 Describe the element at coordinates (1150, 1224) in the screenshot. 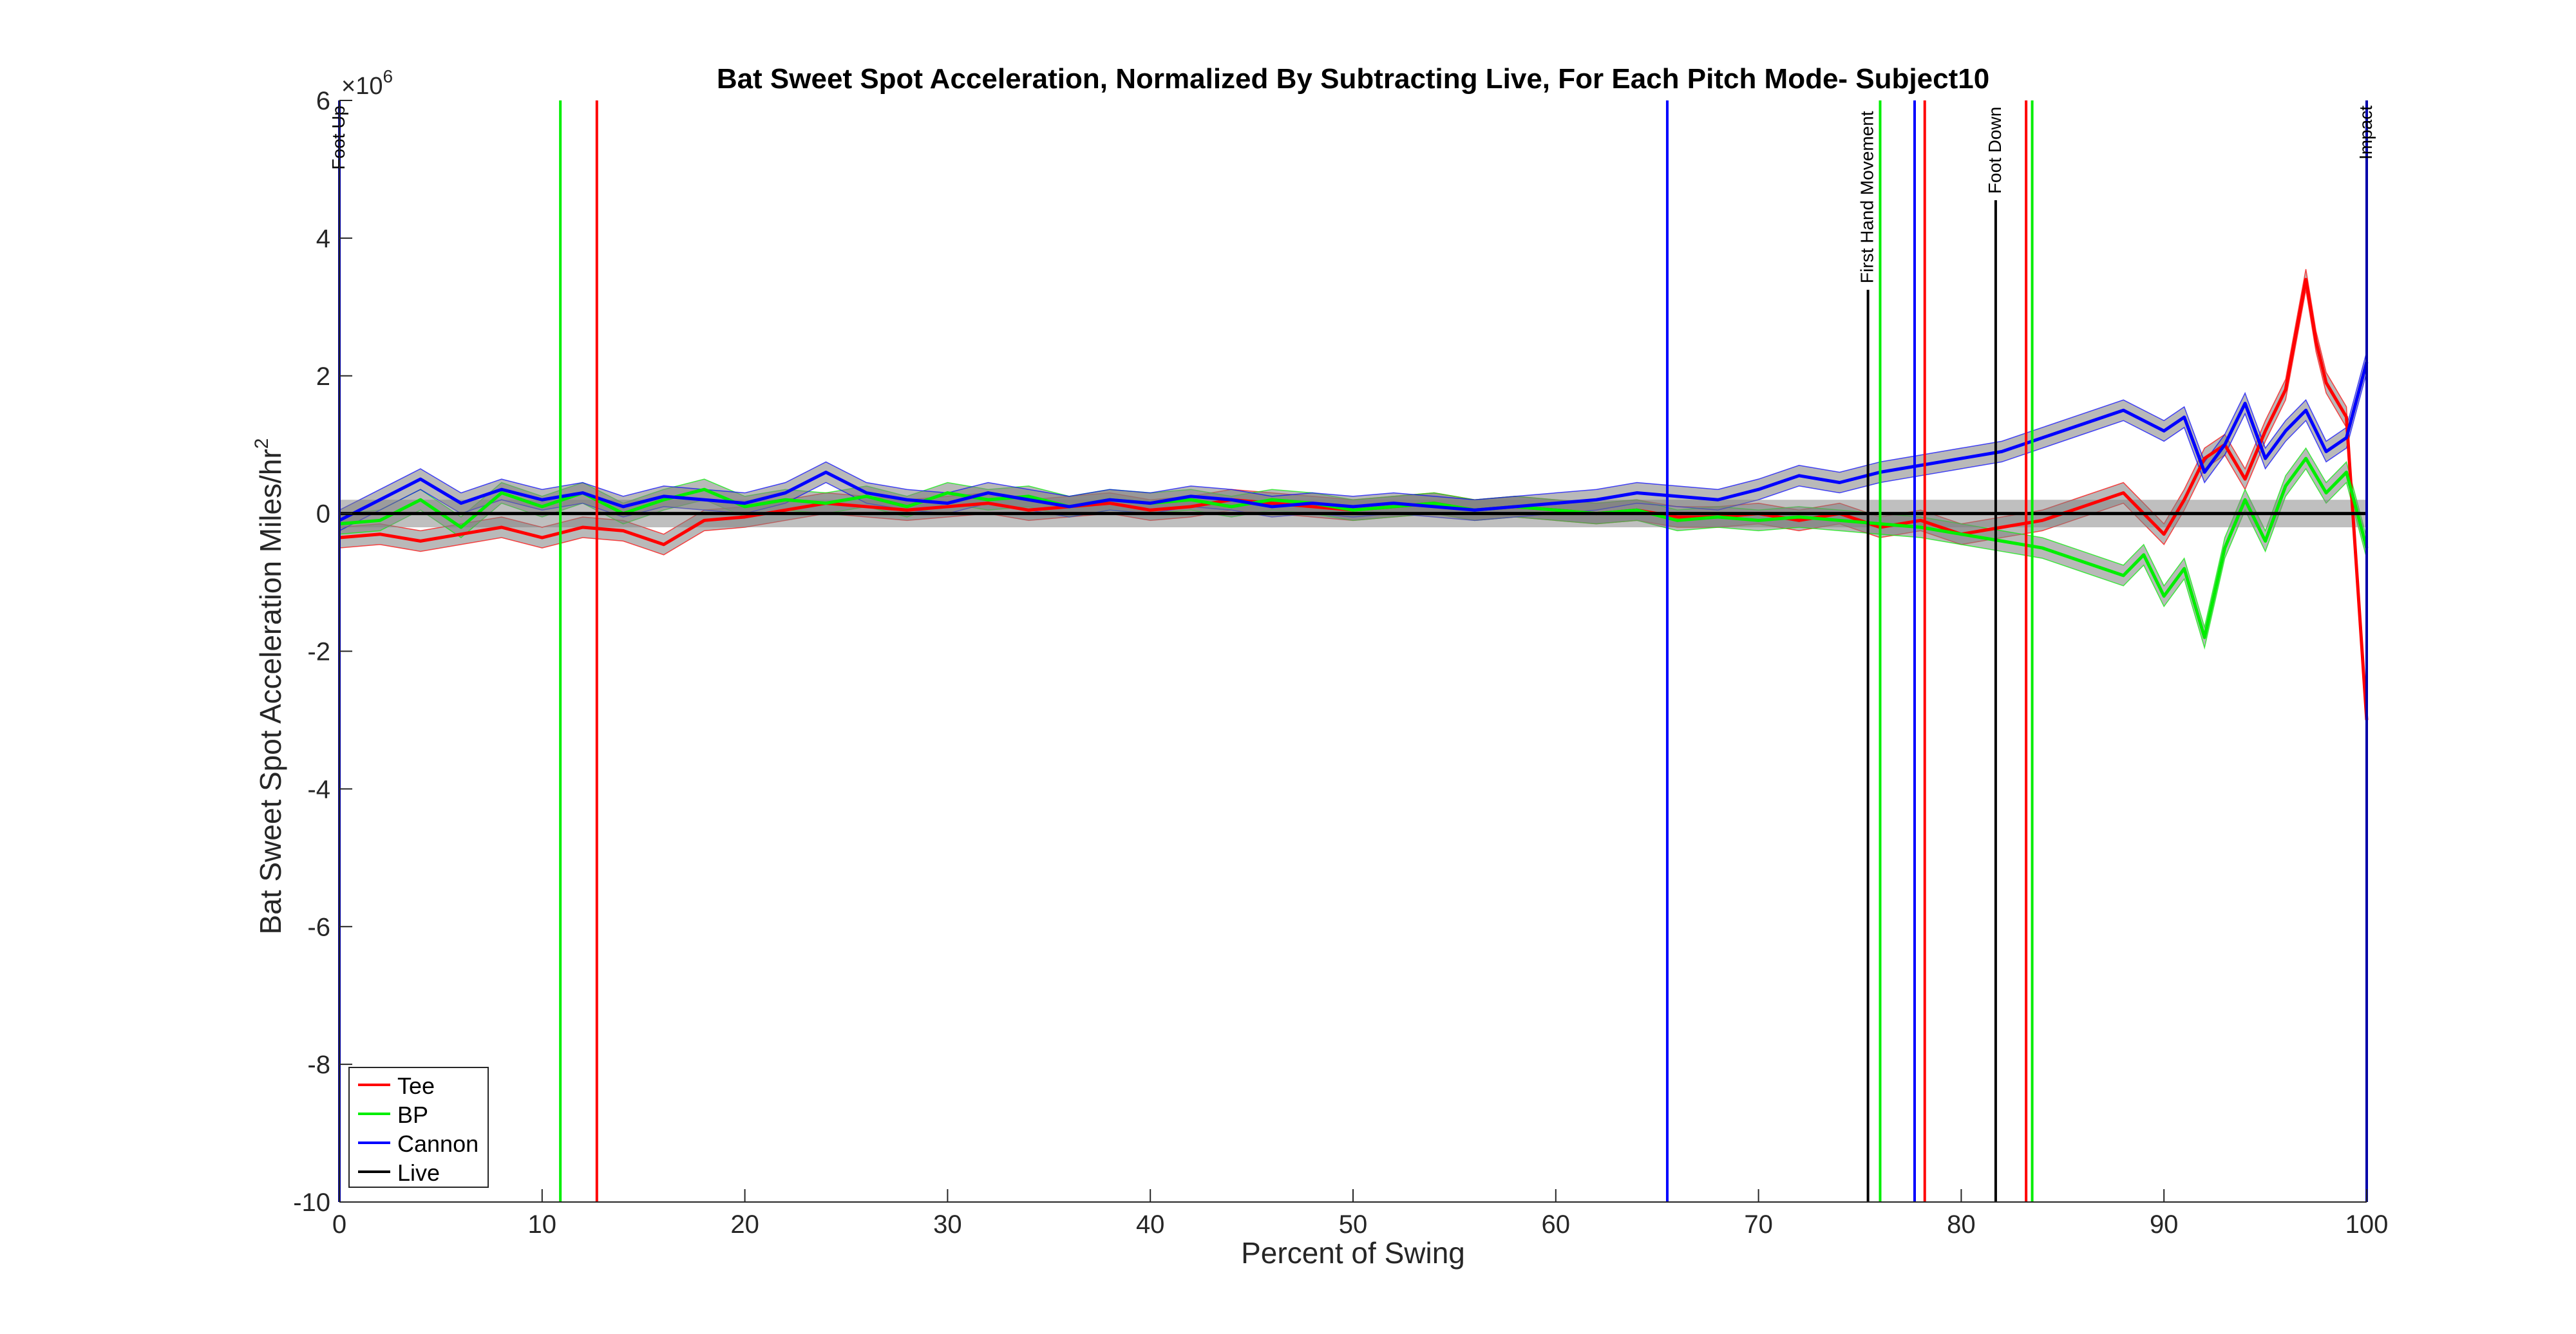

I see `x-tick-label-40: 40` at that location.